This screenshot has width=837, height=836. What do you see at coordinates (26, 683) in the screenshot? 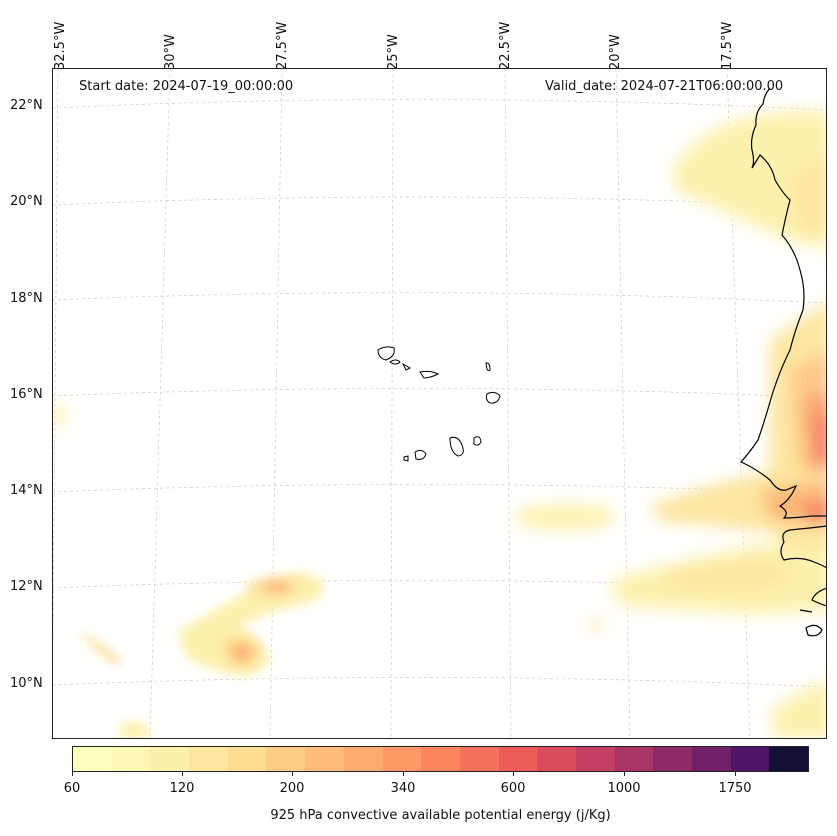
I see `lat-label-10n: 10°N` at bounding box center [26, 683].